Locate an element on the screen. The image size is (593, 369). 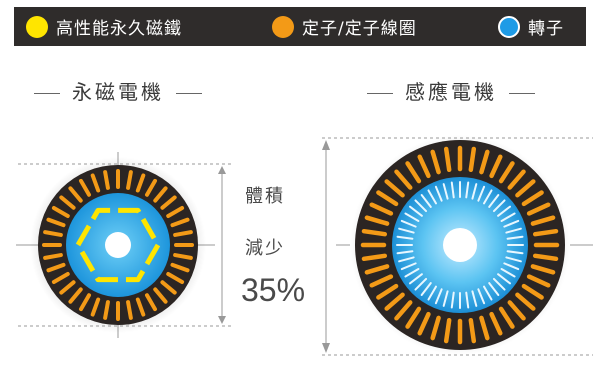
legend-item-stator: 定子/定子線圈 is located at coordinates (344, 26).